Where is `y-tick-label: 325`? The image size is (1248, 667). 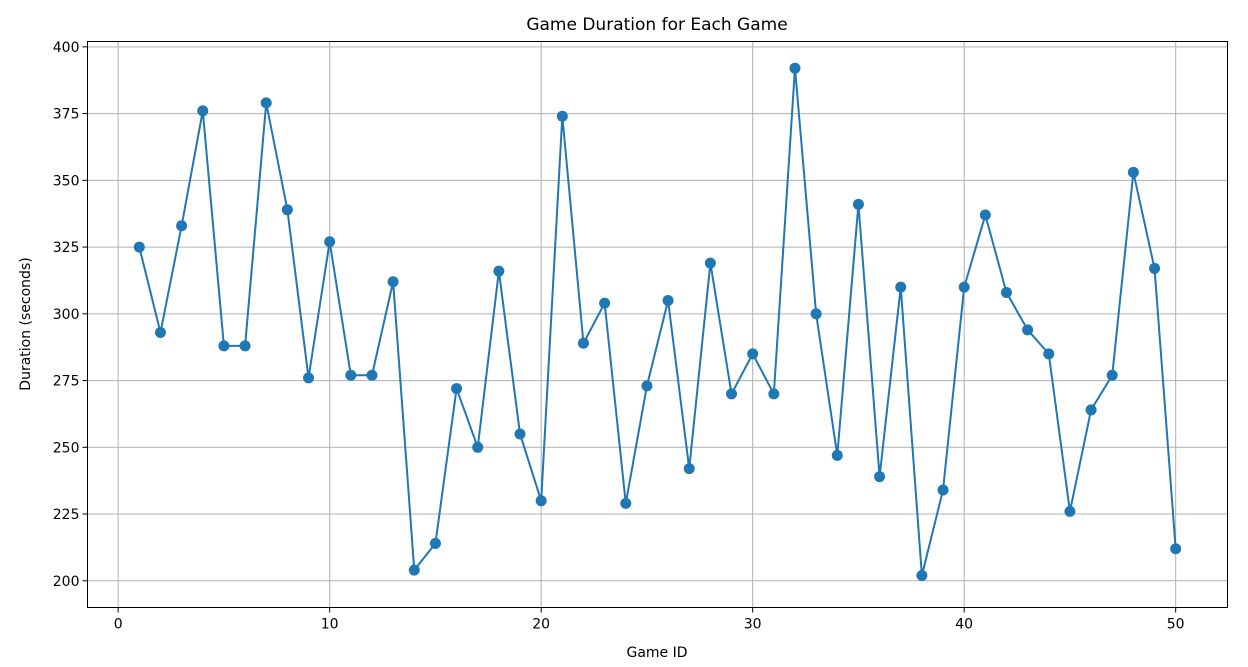 y-tick-label: 325 is located at coordinates (66, 248).